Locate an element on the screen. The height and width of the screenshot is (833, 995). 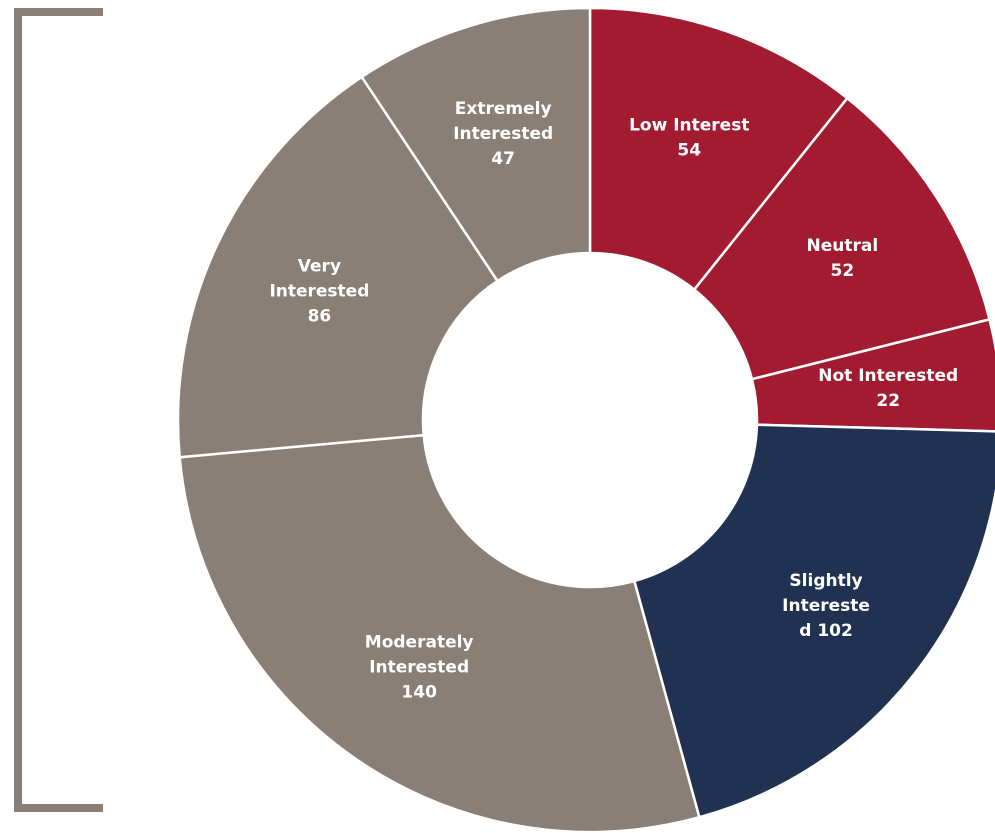
slice-label-very-interested: Very Interested 86 is located at coordinates (319, 291).